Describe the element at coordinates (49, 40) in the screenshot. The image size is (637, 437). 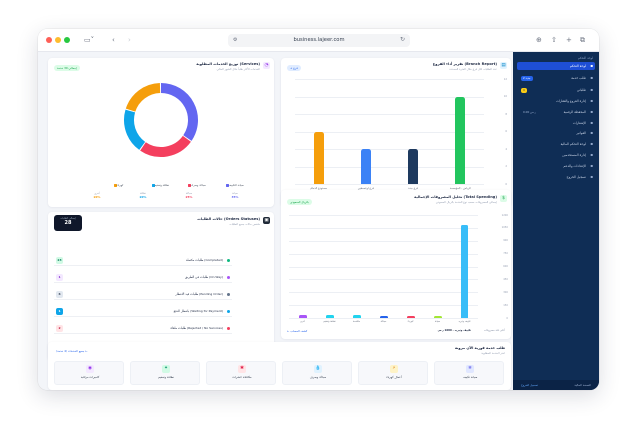
I see `close-window-button` at that location.